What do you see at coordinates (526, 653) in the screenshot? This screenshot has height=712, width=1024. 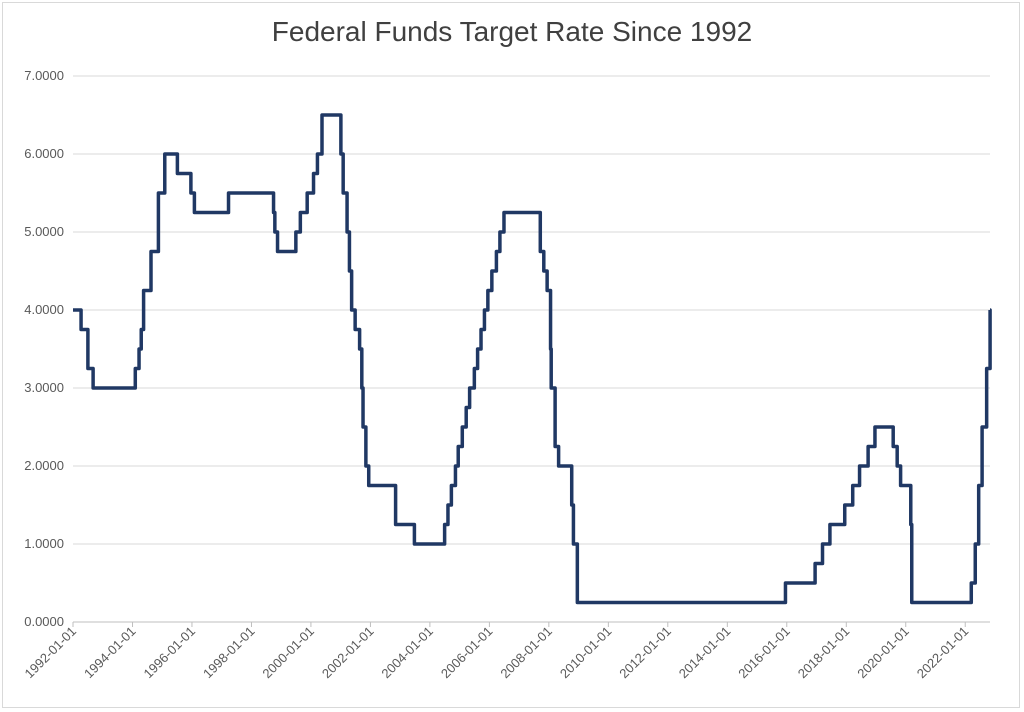 I see `x-tick-label: 2008-01-01` at bounding box center [526, 653].